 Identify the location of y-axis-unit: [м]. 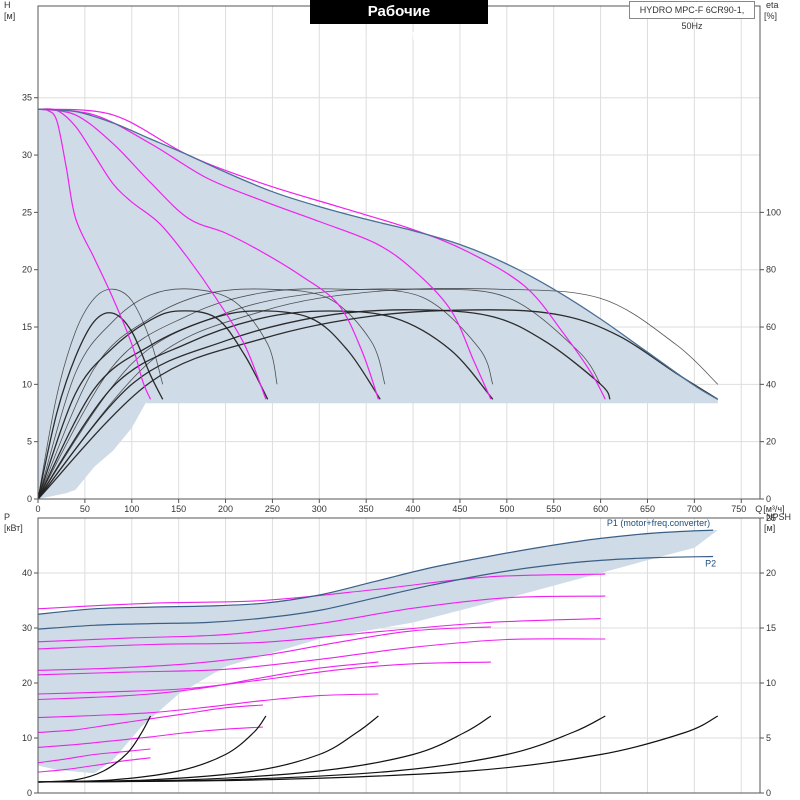
(9, 16).